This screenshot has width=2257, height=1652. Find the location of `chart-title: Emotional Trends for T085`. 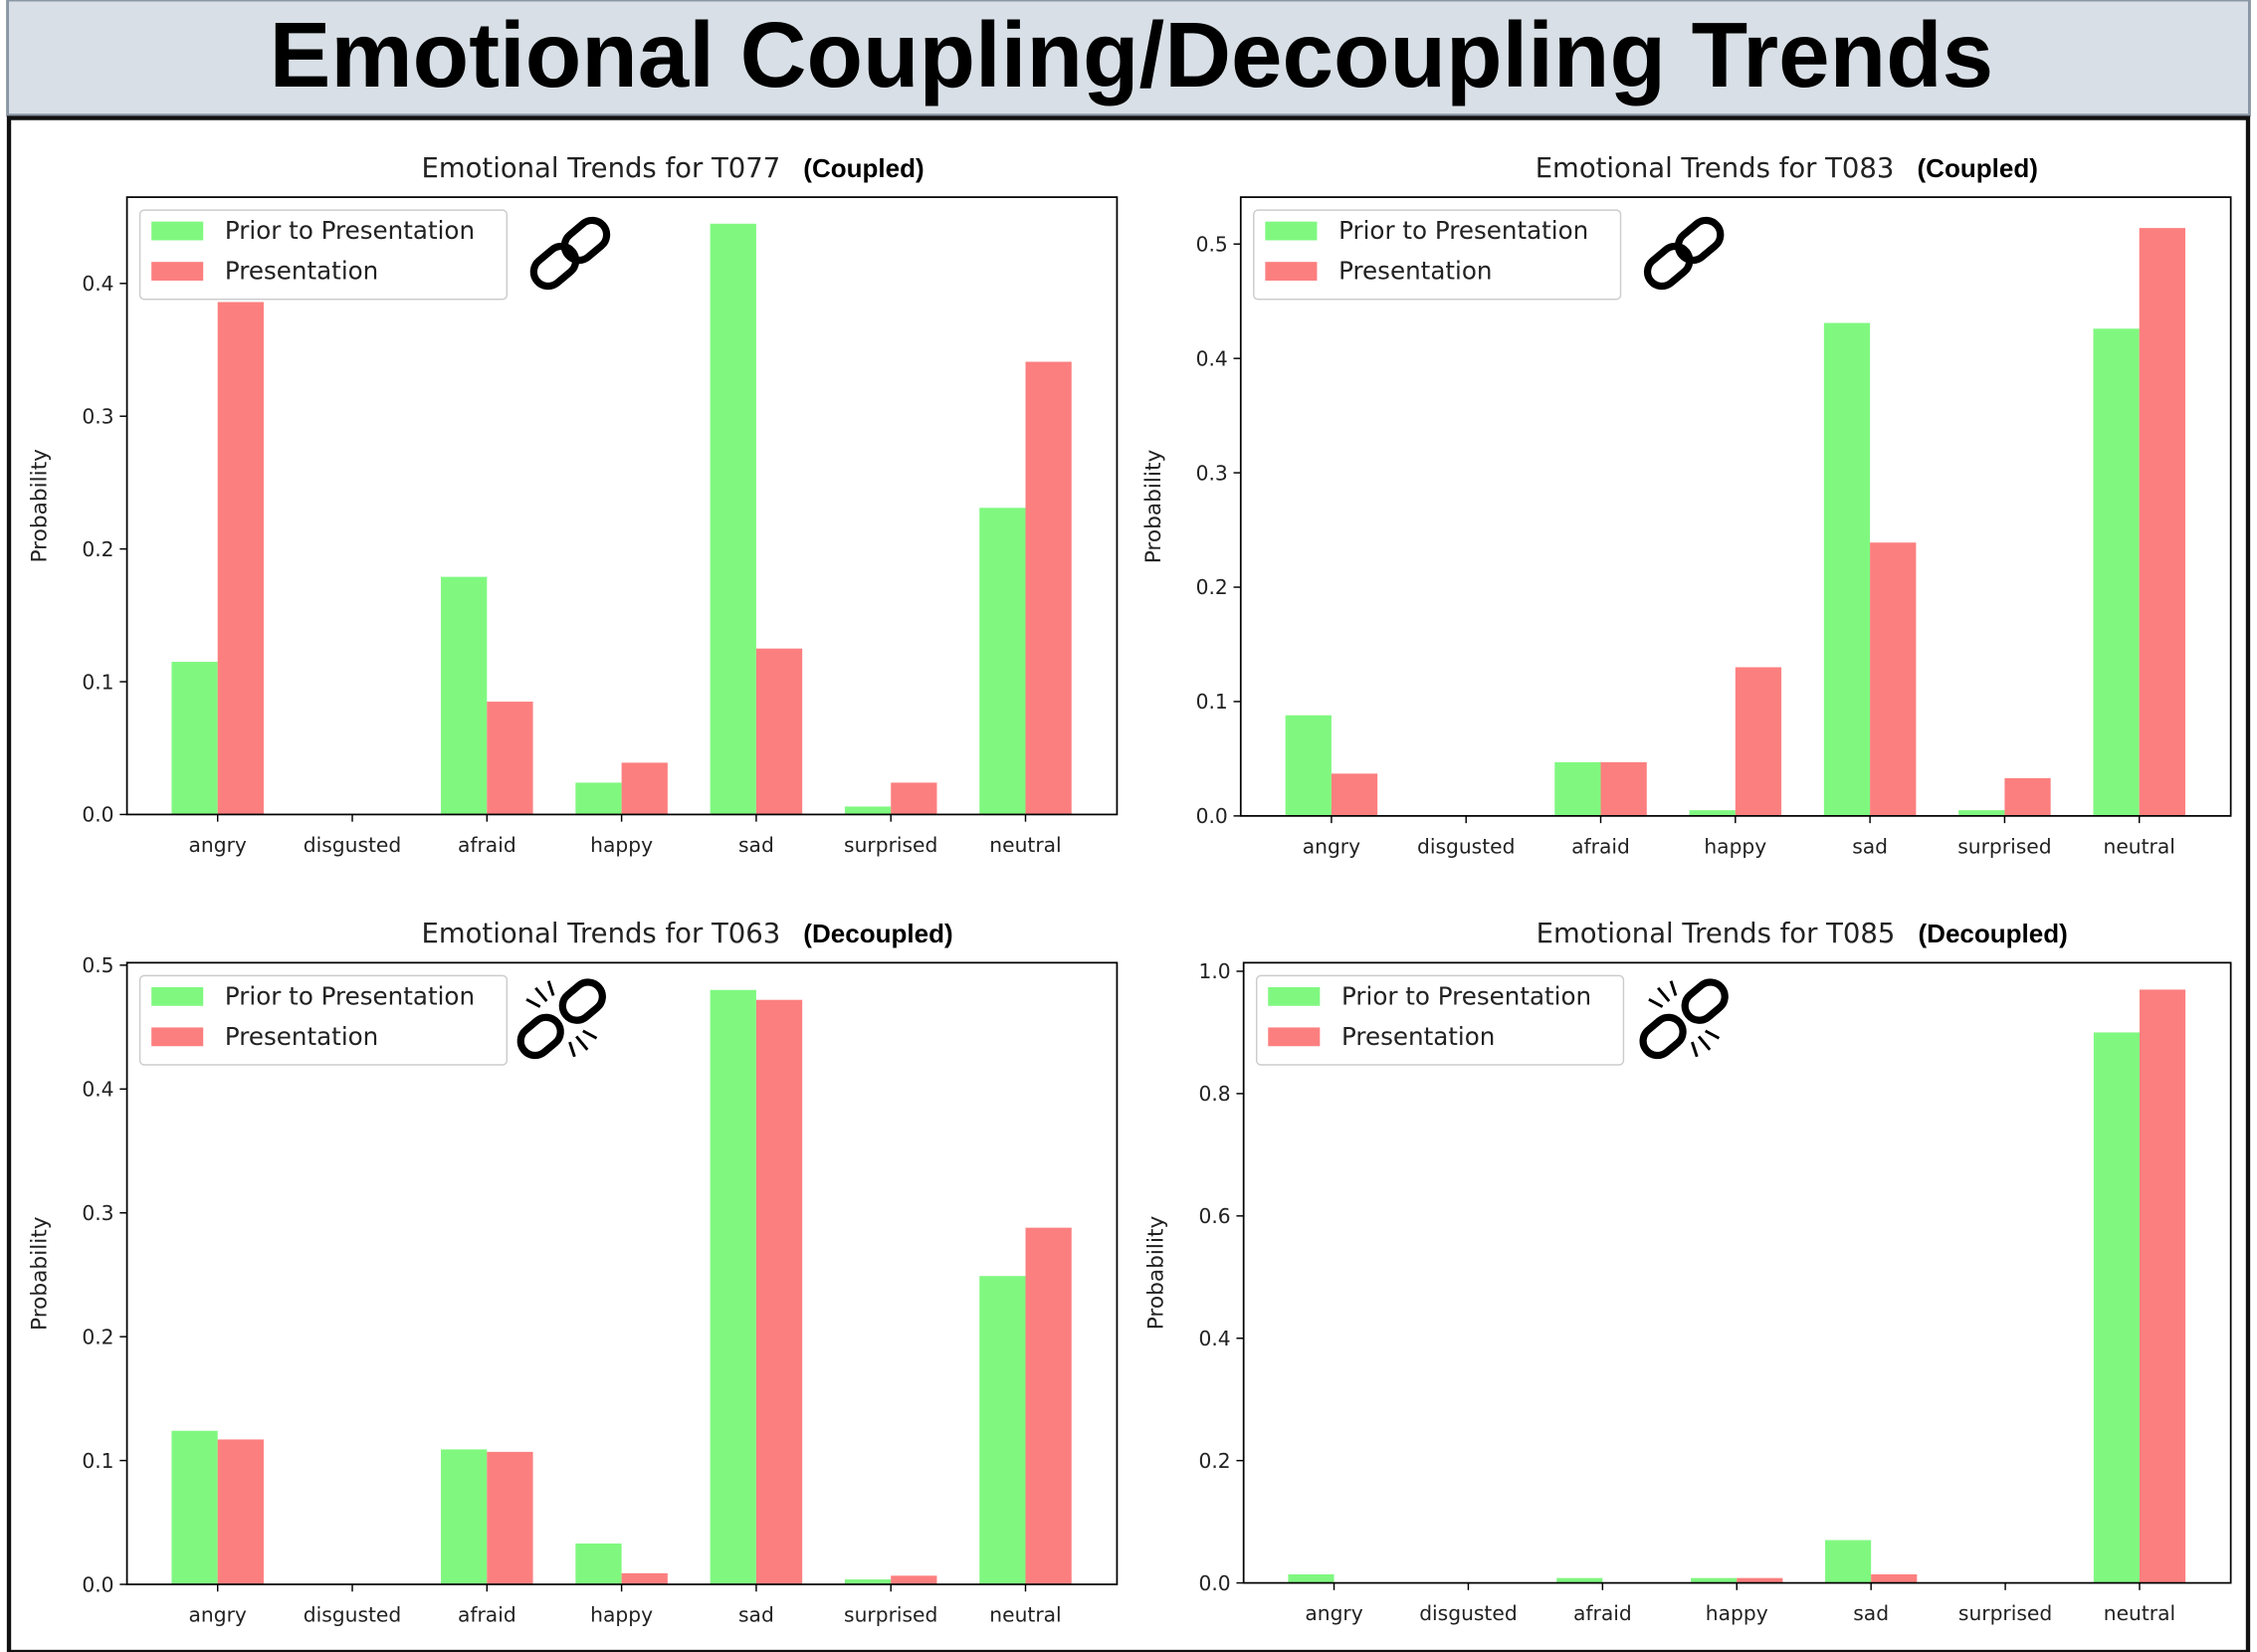

chart-title: Emotional Trends for T085 is located at coordinates (1717, 934).